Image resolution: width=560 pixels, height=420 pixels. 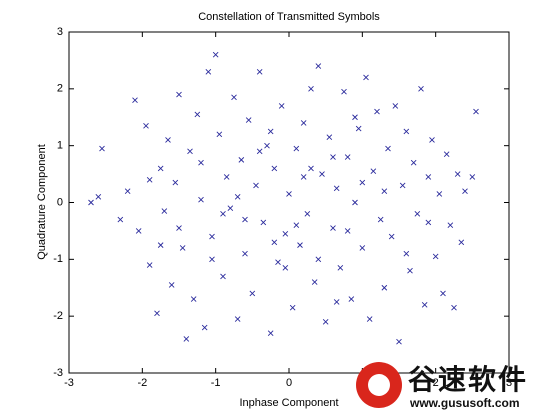 I want to click on x-tick-label: 0, so click(x=289, y=383).